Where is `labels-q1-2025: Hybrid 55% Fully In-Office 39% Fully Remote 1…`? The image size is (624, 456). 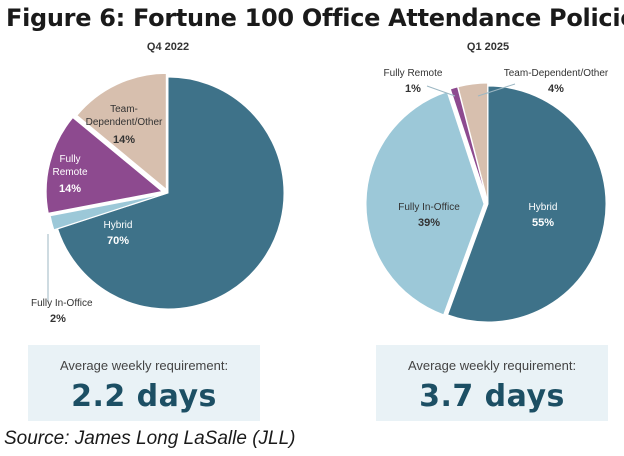
labels-q1-2025: Hybrid 55% Fully In-Office 39% Fully Remote 1… is located at coordinates (496, 148).